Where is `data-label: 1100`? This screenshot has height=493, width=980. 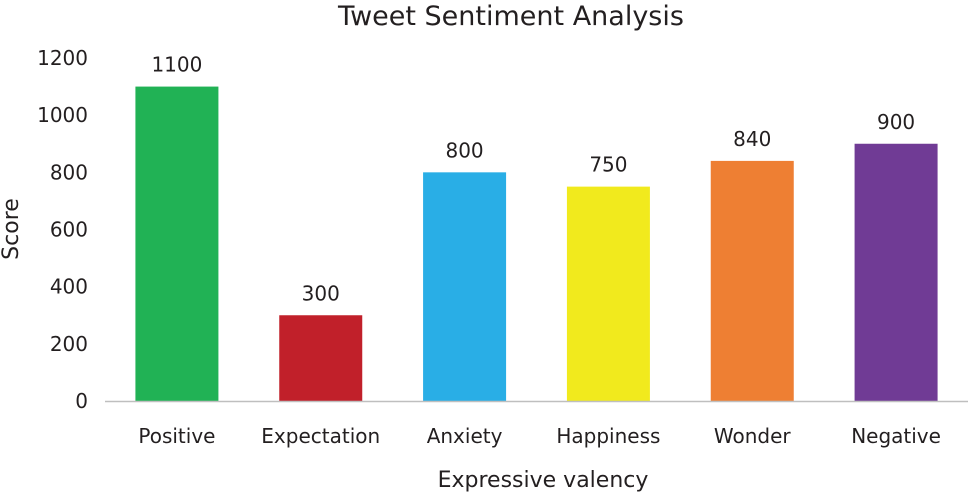
data-label: 1100 is located at coordinates (176, 65).